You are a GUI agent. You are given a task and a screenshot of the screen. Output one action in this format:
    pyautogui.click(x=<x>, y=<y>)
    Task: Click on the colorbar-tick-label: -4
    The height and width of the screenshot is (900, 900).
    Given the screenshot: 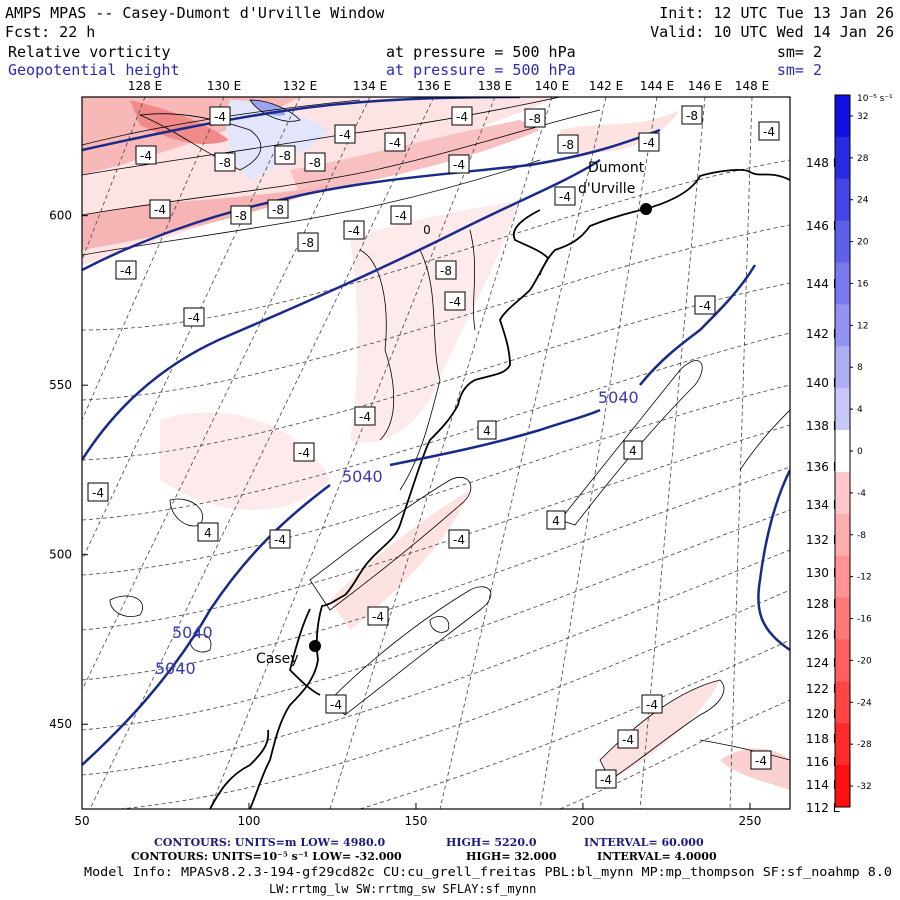 What is the action you would take?
    pyautogui.click(x=861, y=494)
    